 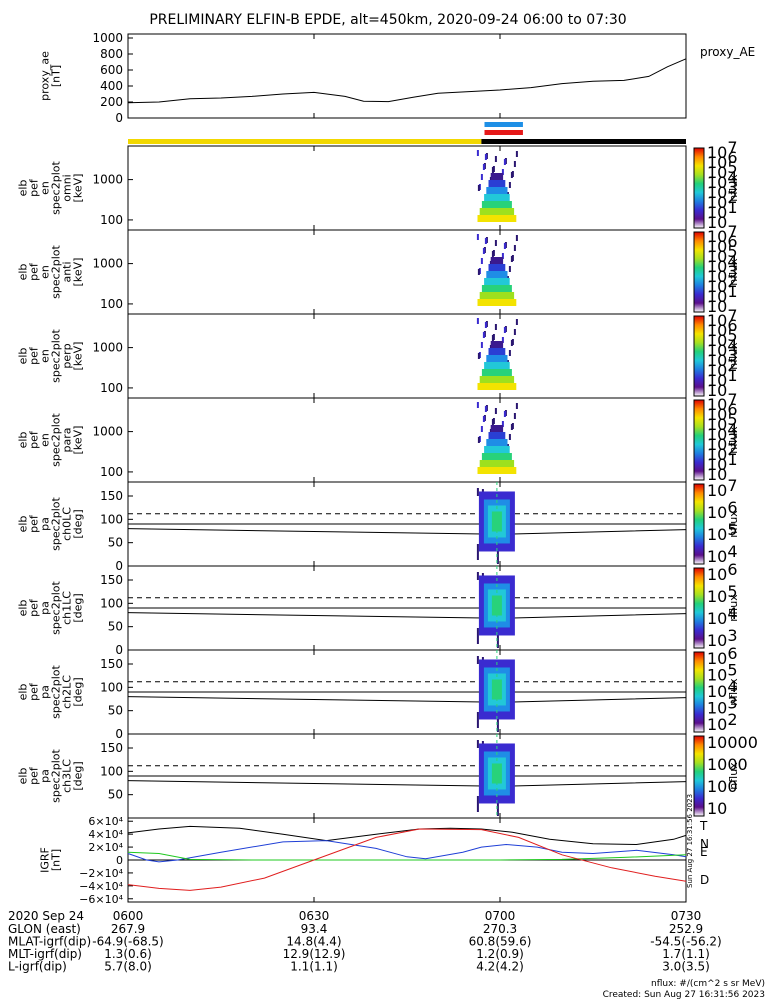 What do you see at coordinates (67, 187) in the screenshot?
I see `energy-panel-0-ylabel-4: omni` at bounding box center [67, 187].